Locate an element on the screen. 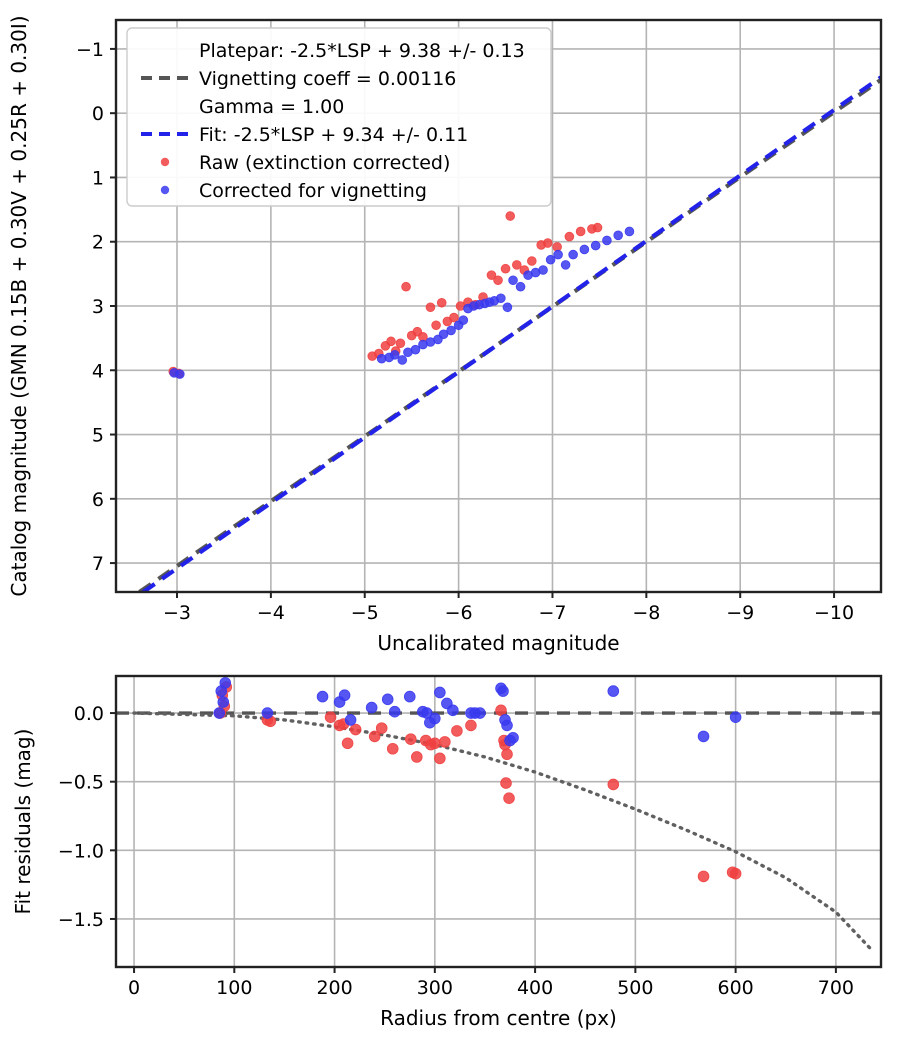 Image resolution: width=900 pixels, height=1050 pixels. x-tick-label: 0 is located at coordinates (134, 988).